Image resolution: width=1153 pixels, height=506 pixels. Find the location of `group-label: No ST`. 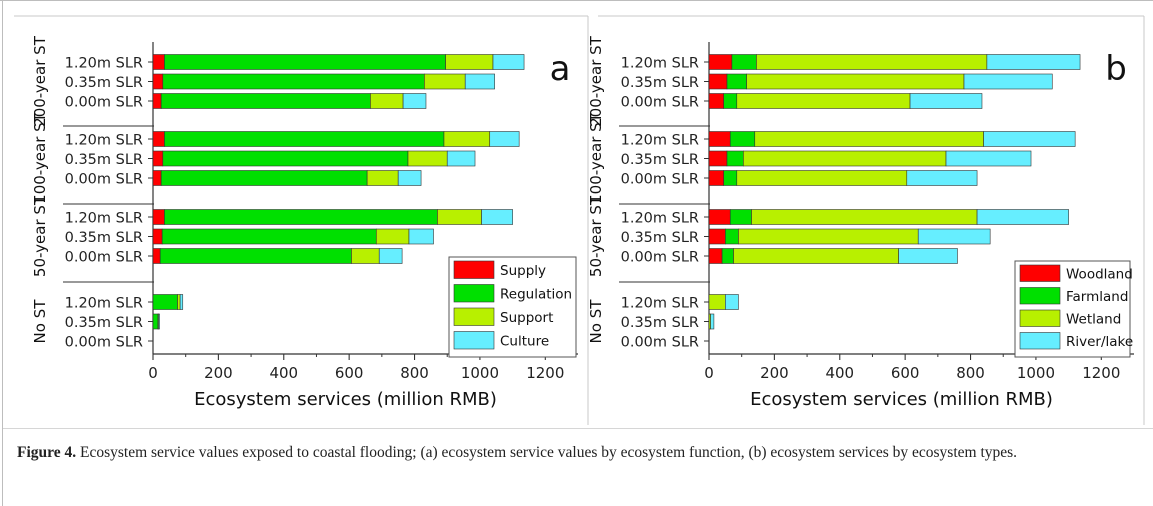

group-label: No ST is located at coordinates (596, 321).